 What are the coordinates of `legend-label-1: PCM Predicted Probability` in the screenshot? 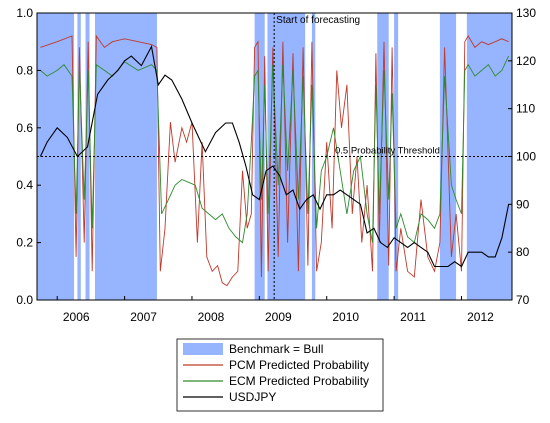 It's located at (299, 365).